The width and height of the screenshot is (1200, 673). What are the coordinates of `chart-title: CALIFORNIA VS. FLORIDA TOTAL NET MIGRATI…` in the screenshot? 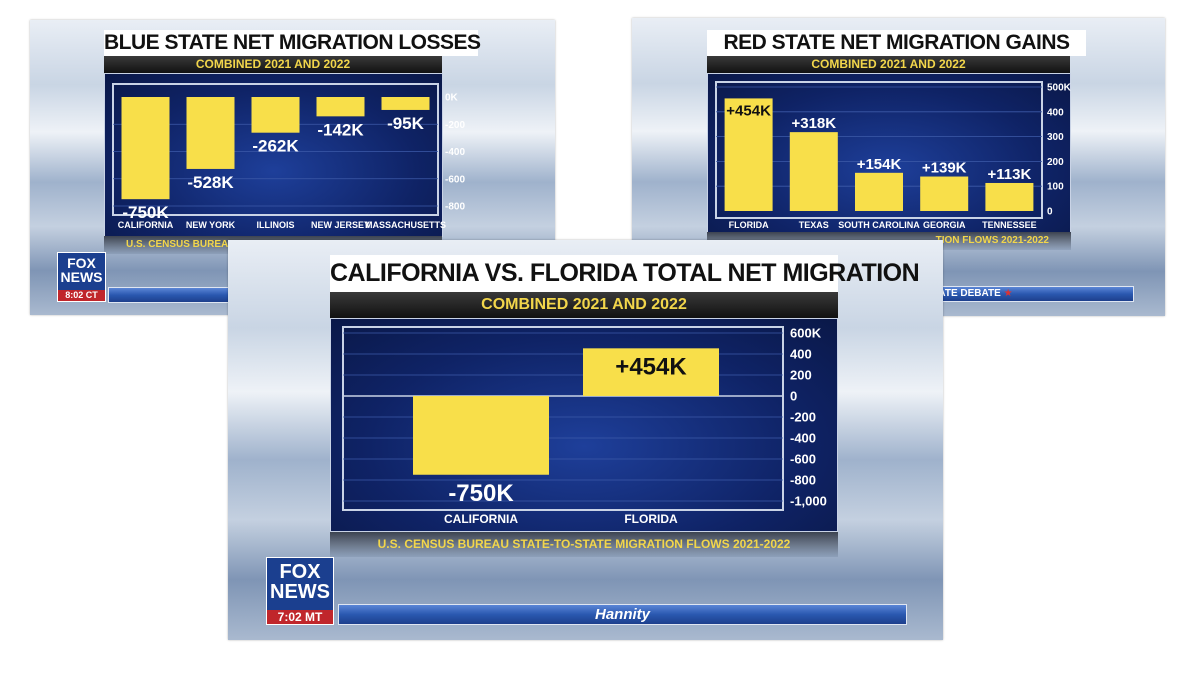 It's located at (625, 273).